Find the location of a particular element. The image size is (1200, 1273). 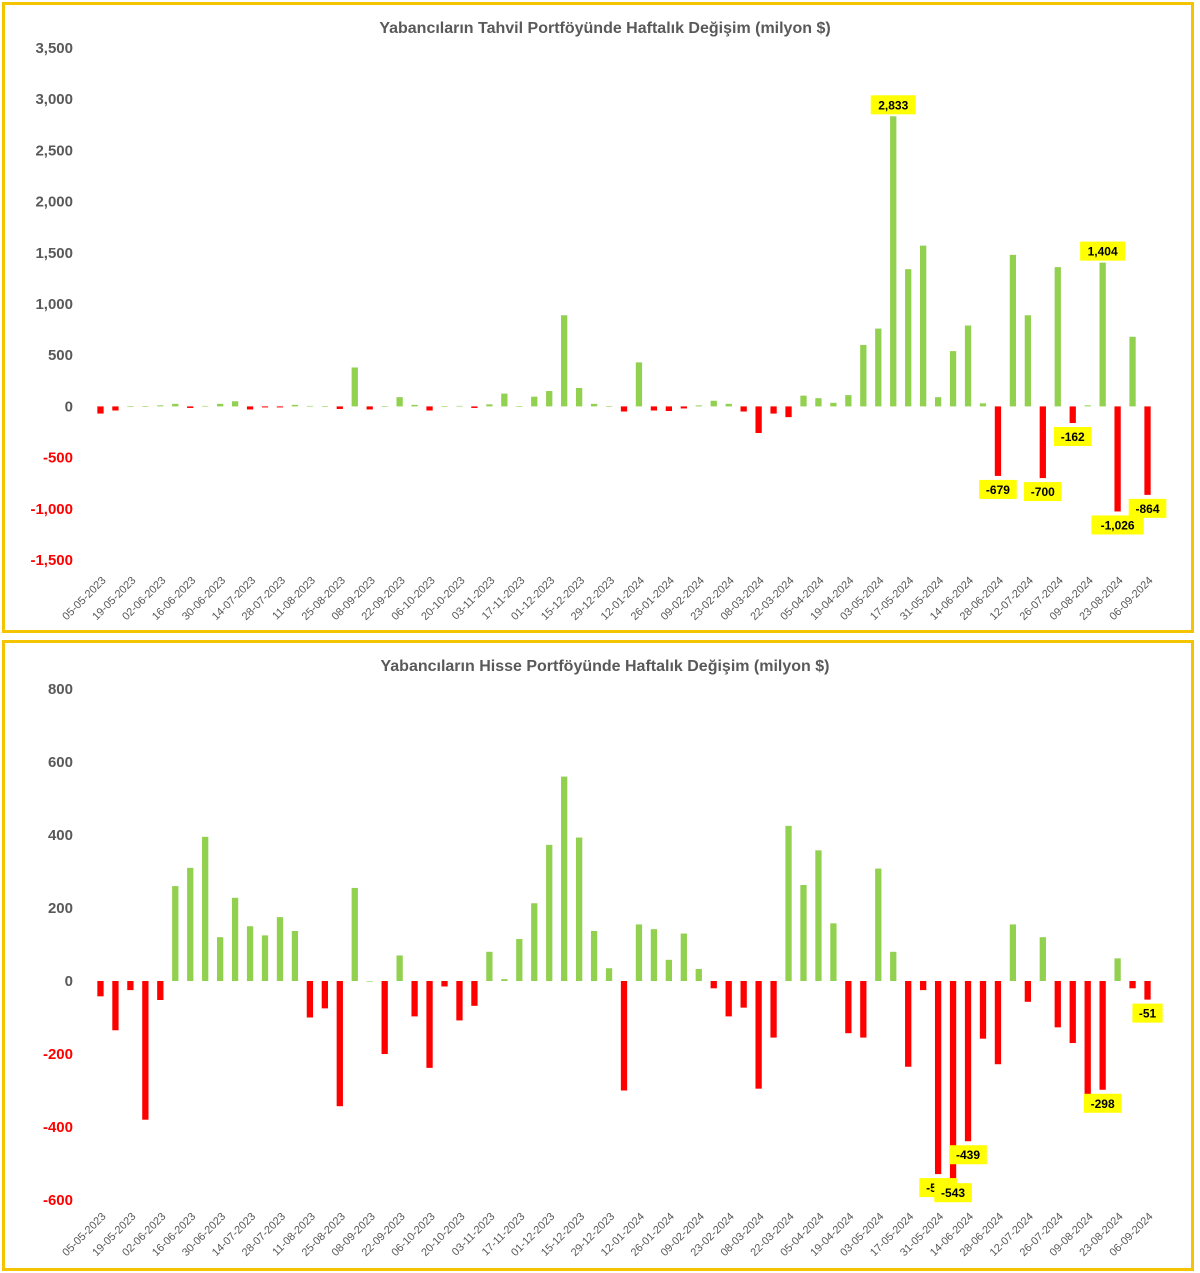

bond-y-tick-label: 2,000 is located at coordinates (54, 202).